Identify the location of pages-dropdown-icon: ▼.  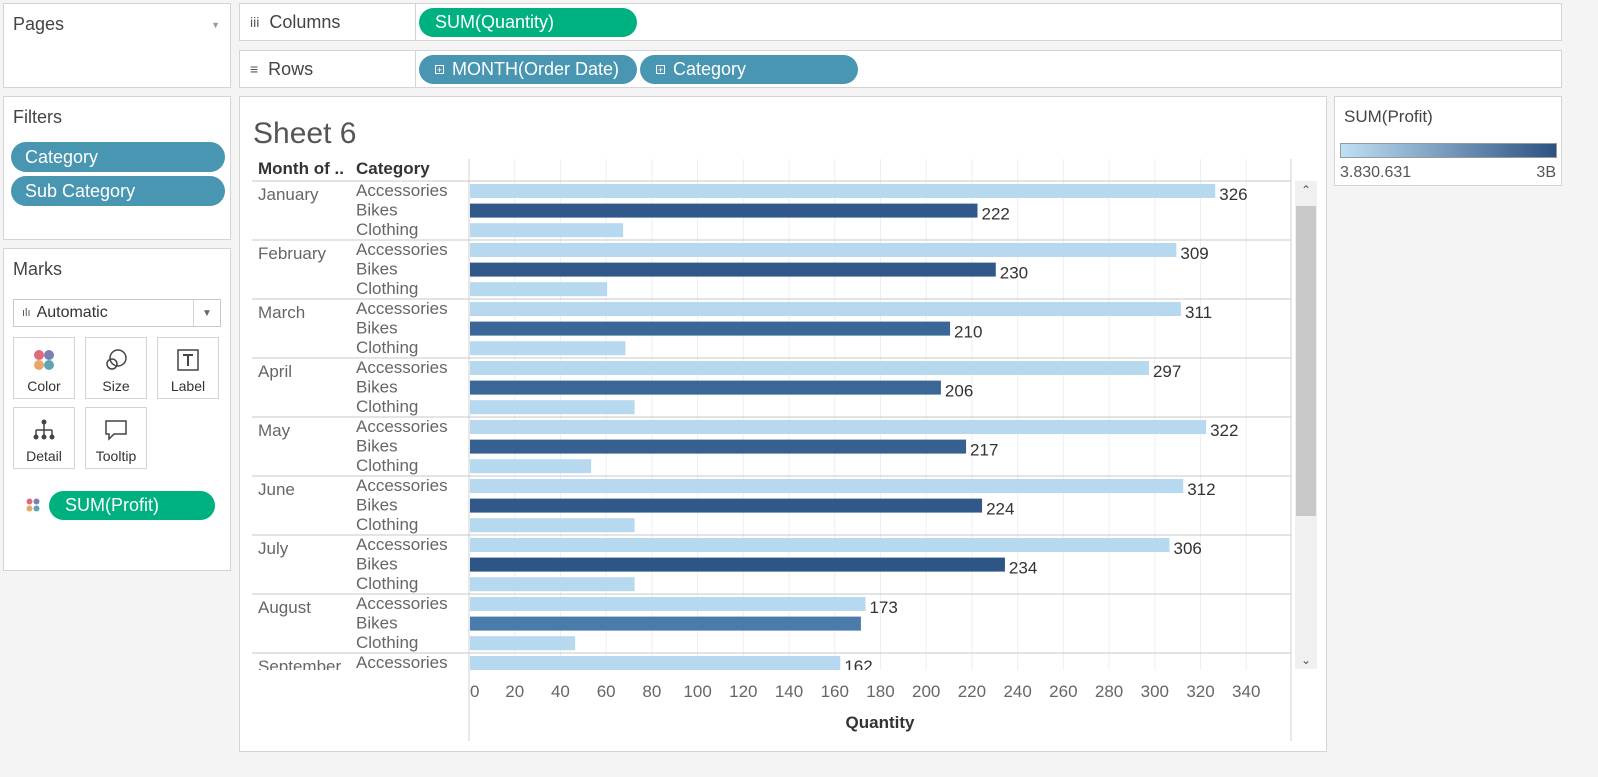
(215, 25).